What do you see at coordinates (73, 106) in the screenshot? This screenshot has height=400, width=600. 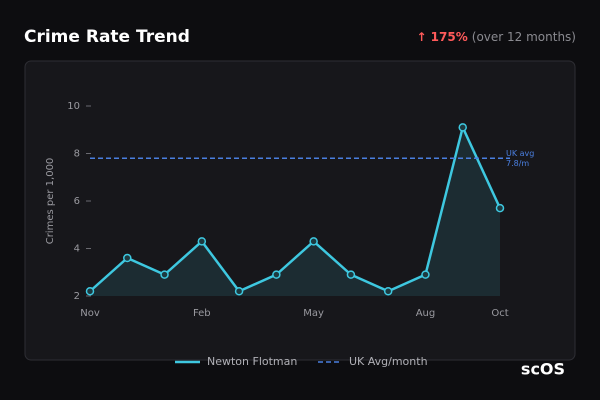 I see `y-tick-label: 10` at bounding box center [73, 106].